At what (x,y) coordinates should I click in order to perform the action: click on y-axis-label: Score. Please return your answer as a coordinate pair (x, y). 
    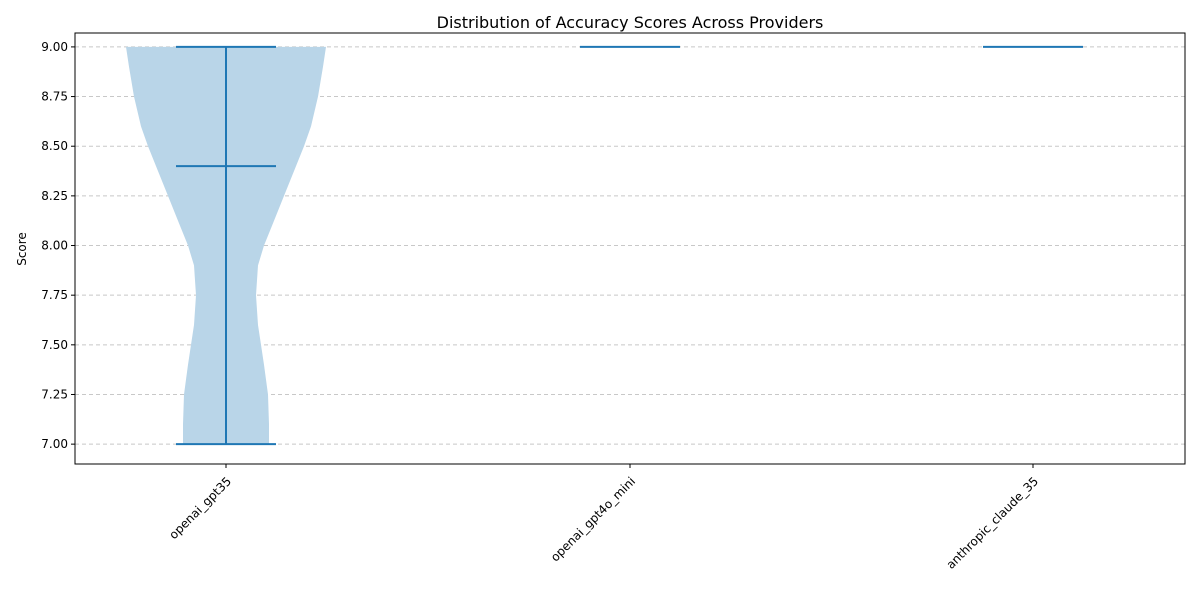
    Looking at the image, I should click on (22, 249).